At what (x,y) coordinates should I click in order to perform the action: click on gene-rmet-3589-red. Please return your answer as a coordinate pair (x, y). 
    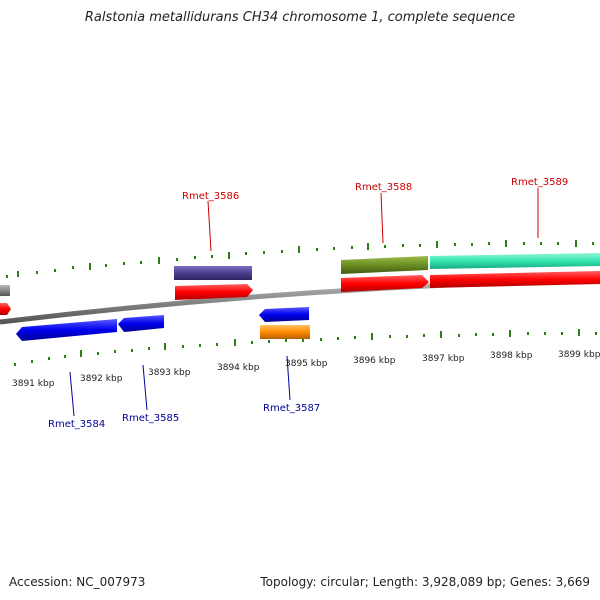
    Looking at the image, I should click on (515, 279).